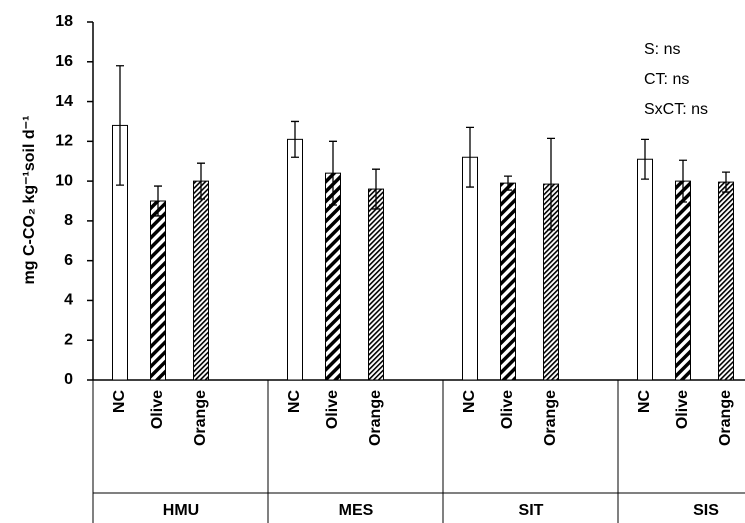 This screenshot has width=745, height=523. Describe the element at coordinates (666, 79) in the screenshot. I see `annotation: CT: ns` at that location.